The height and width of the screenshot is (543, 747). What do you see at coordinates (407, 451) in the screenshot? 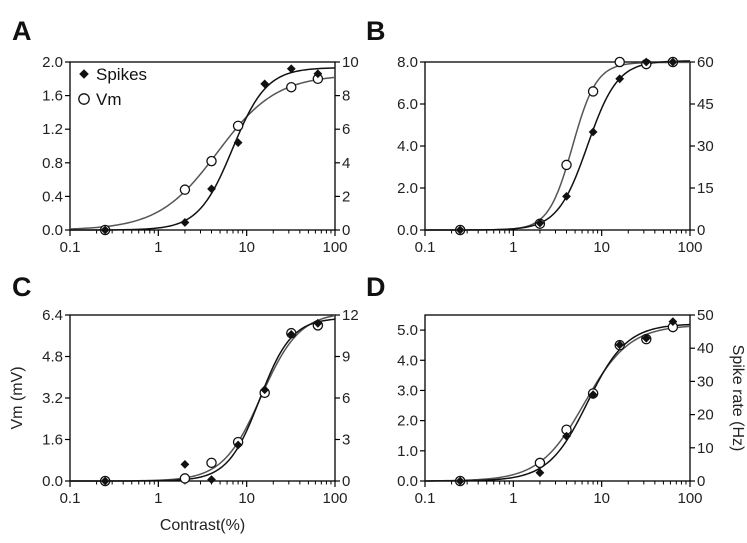
I see `y-left-tick-label: 1.0` at bounding box center [407, 451].